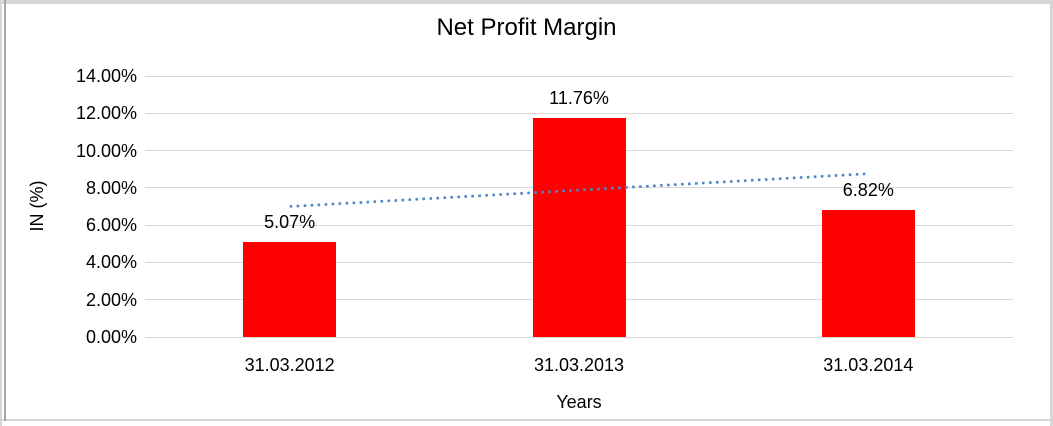 Image resolution: width=1053 pixels, height=426 pixels. I want to click on x-category-label: 31.03.2014, so click(868, 365).